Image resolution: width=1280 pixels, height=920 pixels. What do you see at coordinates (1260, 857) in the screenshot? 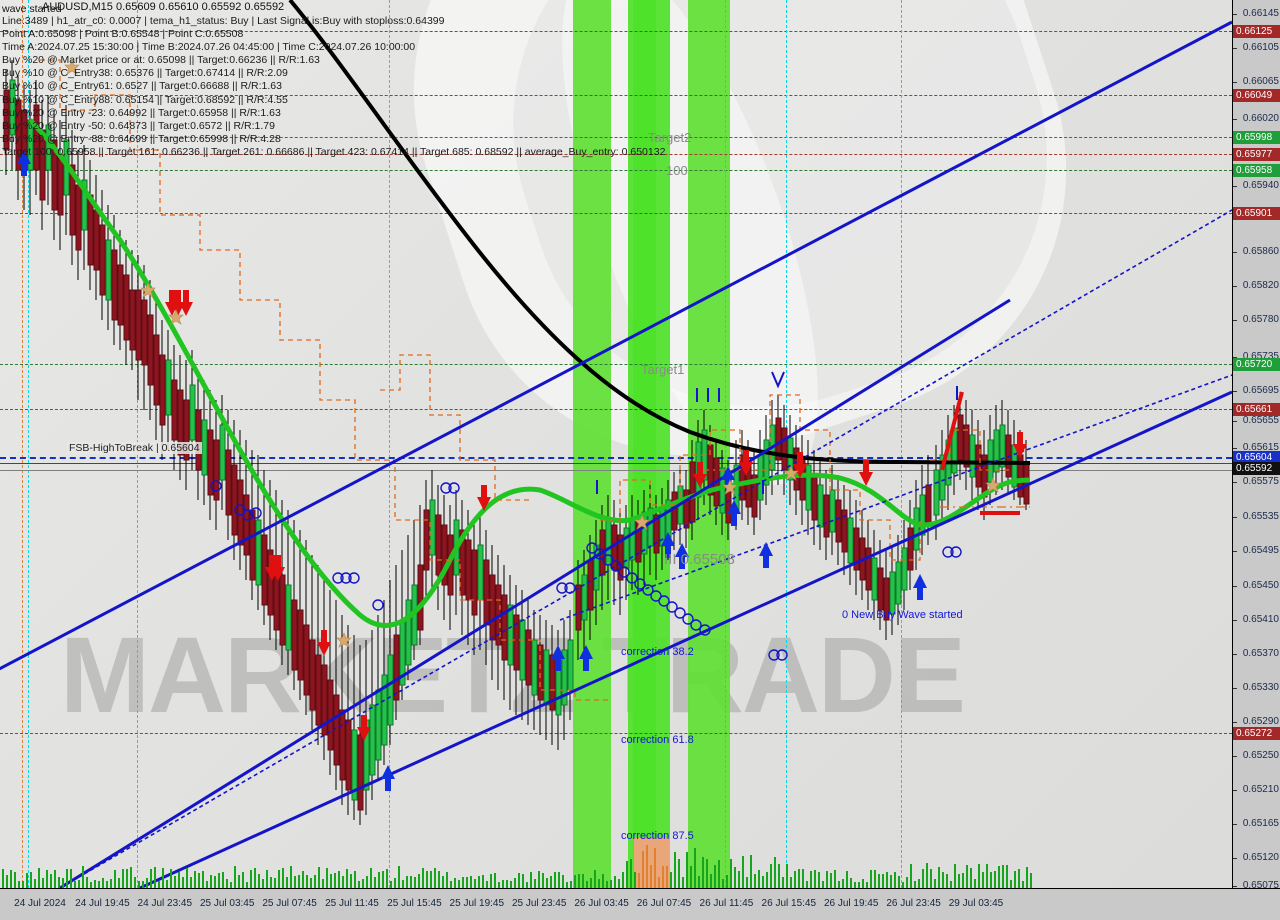
I see `price-axis-tick: 0.65120` at bounding box center [1260, 857].